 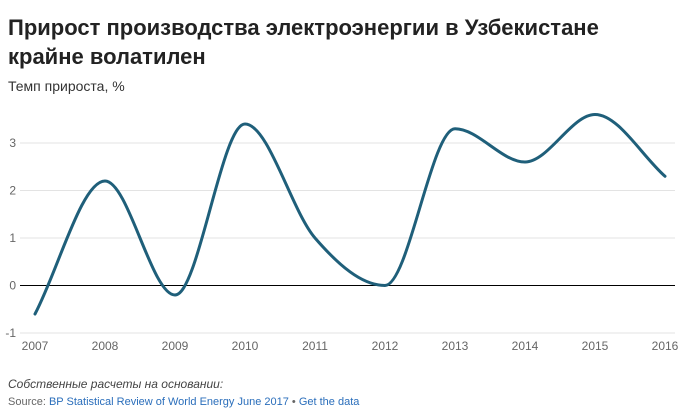 I want to click on y-tick-label: 1, so click(x=12, y=238).